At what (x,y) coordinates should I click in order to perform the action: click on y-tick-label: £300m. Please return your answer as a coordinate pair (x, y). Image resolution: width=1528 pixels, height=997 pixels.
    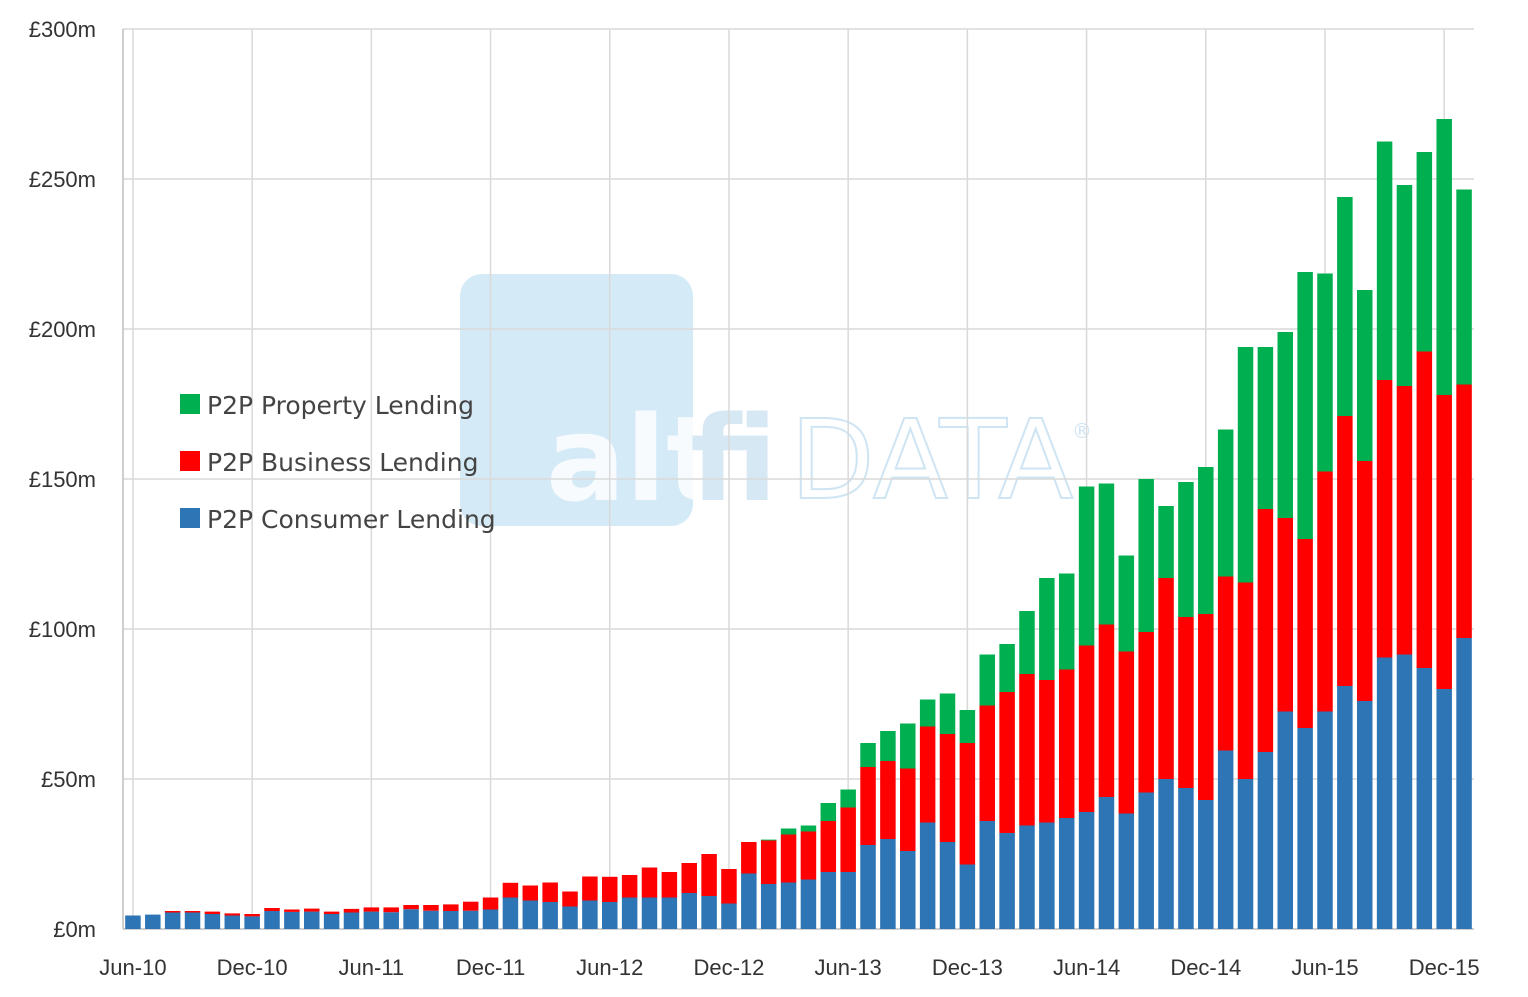
    Looking at the image, I should click on (62, 29).